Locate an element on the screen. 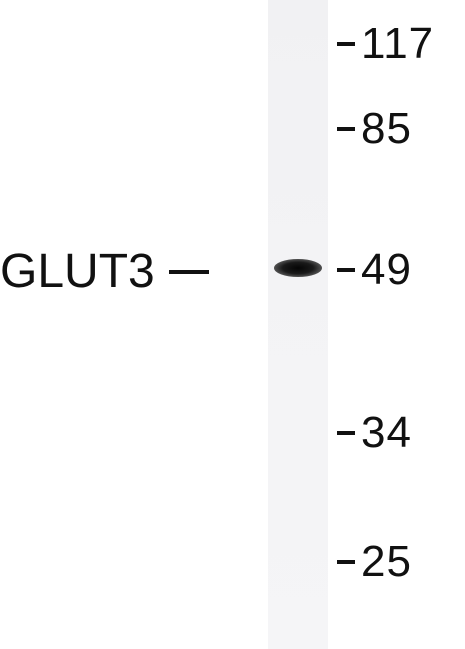 The image size is (465, 649). marker-label: 117 is located at coordinates (398, 43).